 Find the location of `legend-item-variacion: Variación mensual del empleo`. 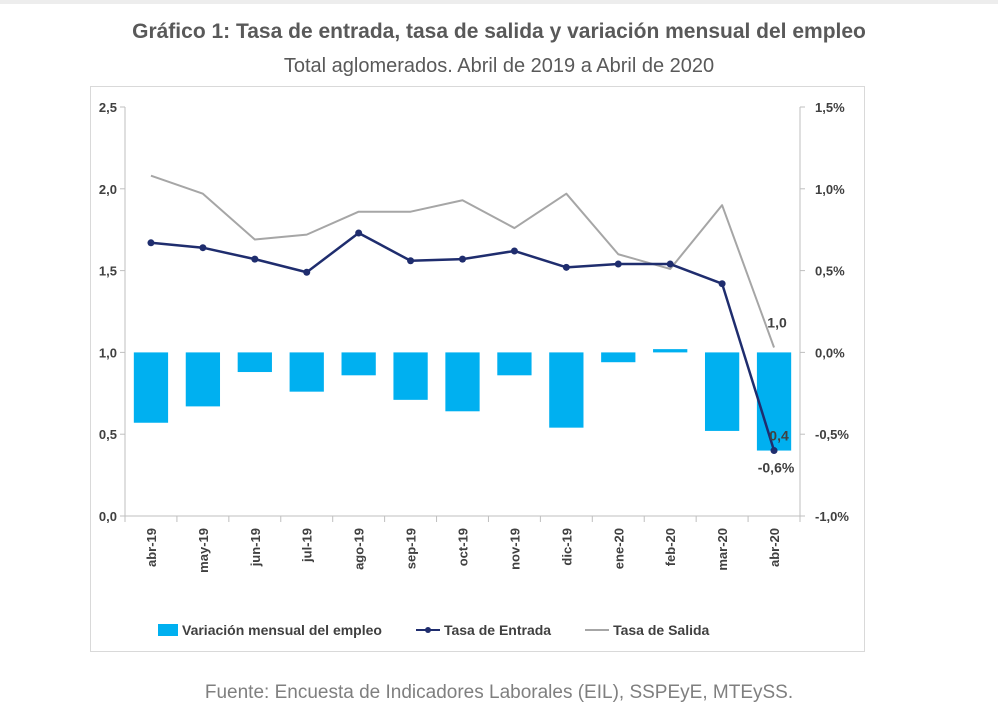

legend-item-variacion: Variación mensual del empleo is located at coordinates (270, 630).